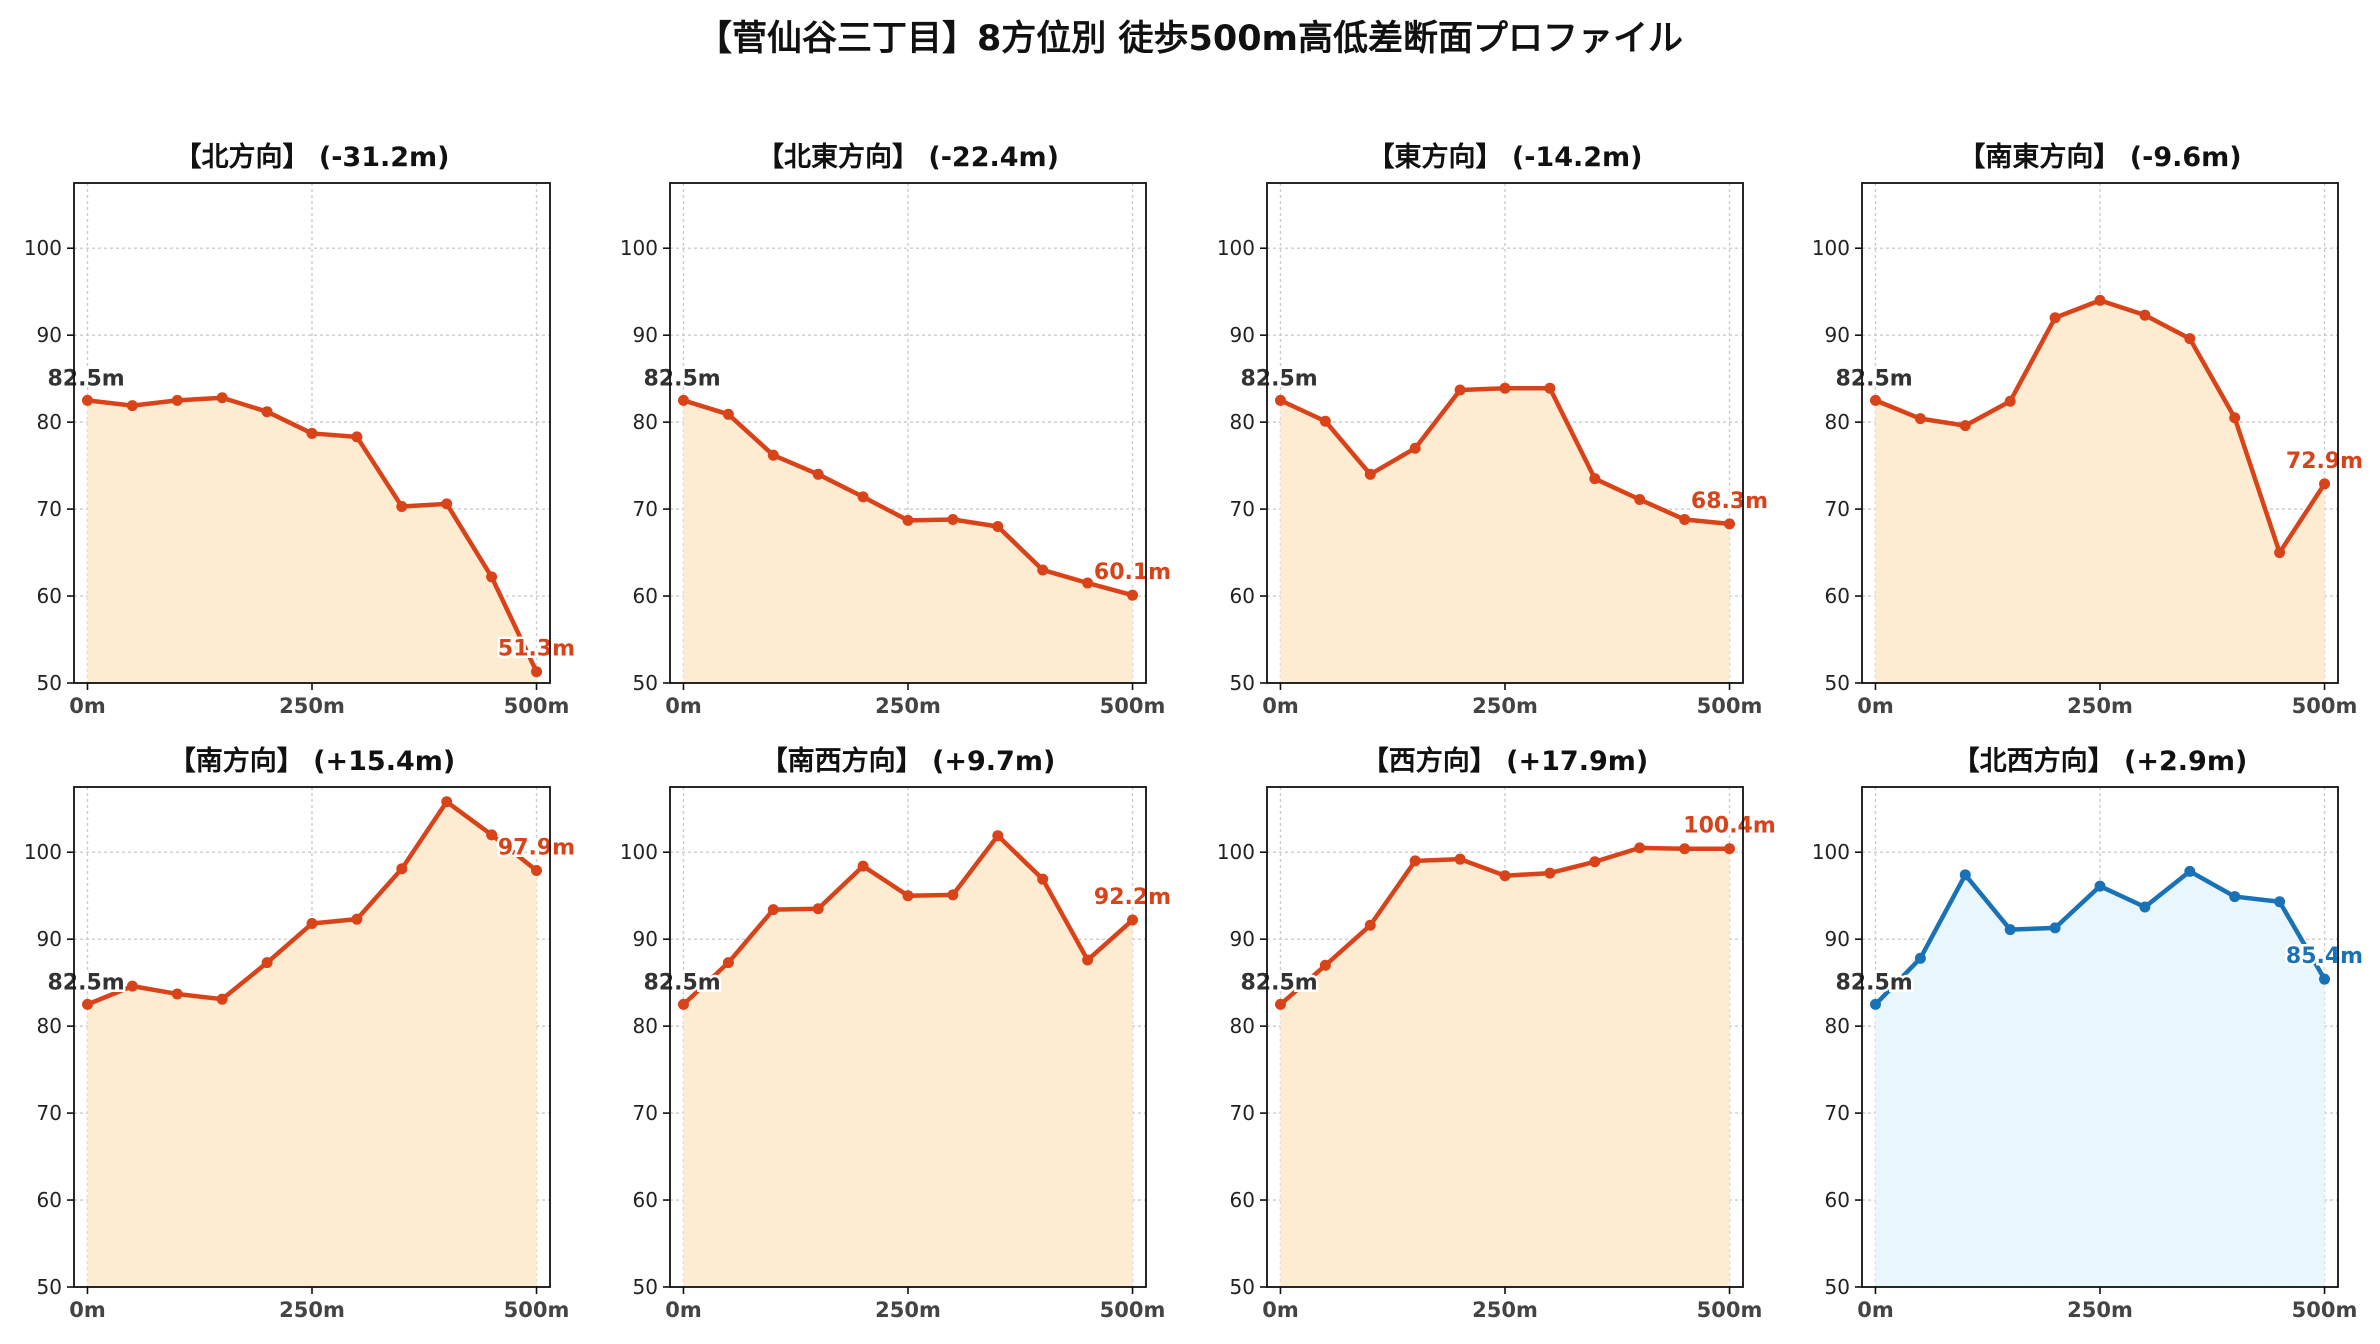 This screenshot has width=2380, height=1344. I want to click on chart-title: 【北西方向】 (+2.9m), so click(2100, 761).